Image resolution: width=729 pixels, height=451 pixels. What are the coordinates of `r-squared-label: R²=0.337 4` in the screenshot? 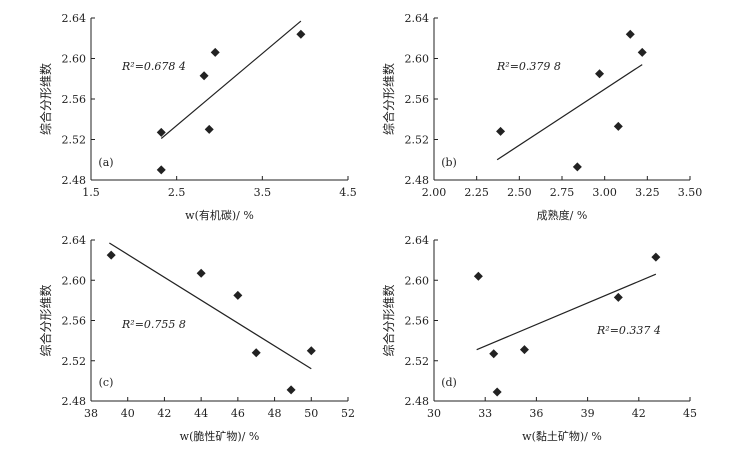 It's located at (628, 330).